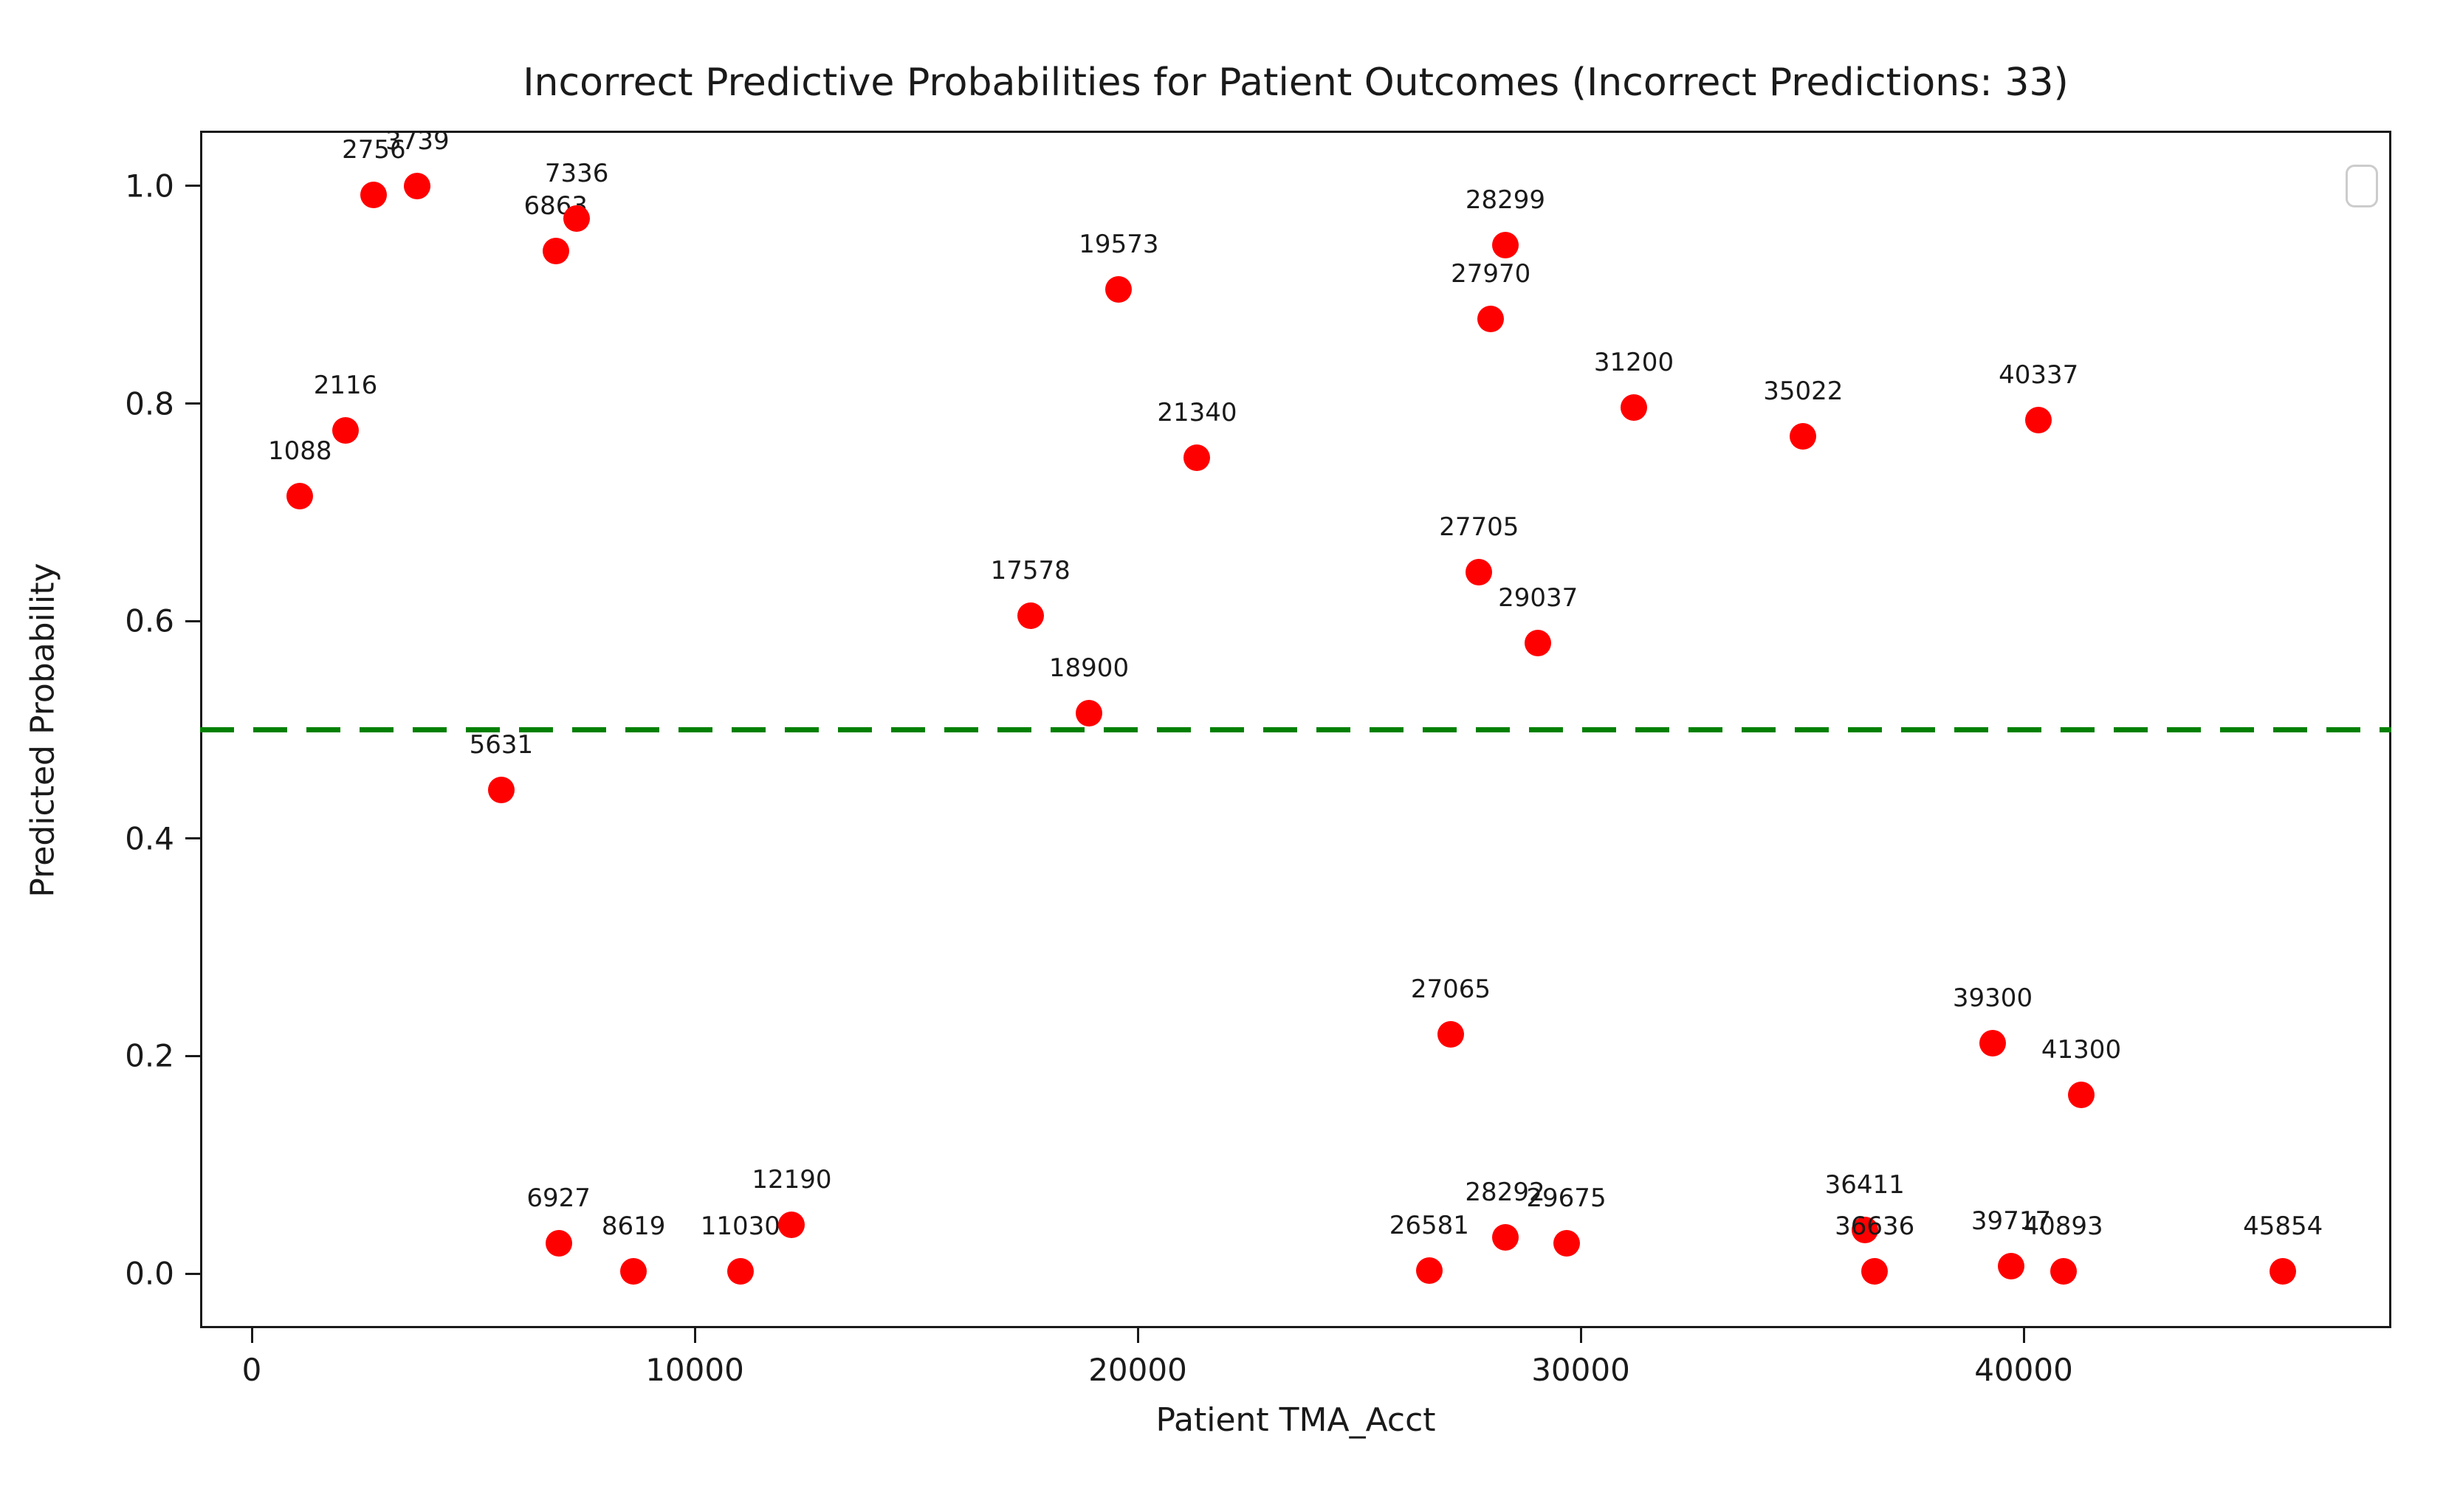 The width and height of the screenshot is (2460, 1512). What do you see at coordinates (1993, 998) in the screenshot?
I see `point-label: 39300` at bounding box center [1993, 998].